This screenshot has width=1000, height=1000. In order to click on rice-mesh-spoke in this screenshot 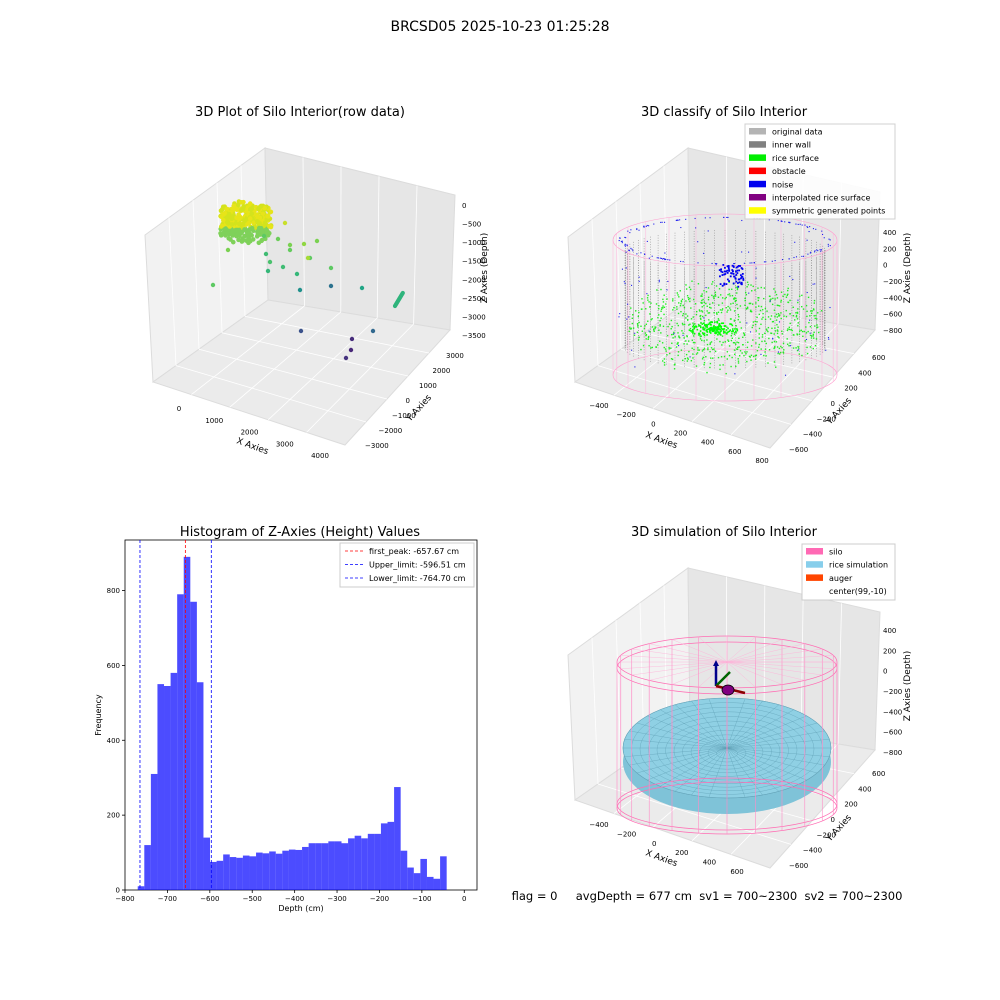, I will do `click(676, 752)`.